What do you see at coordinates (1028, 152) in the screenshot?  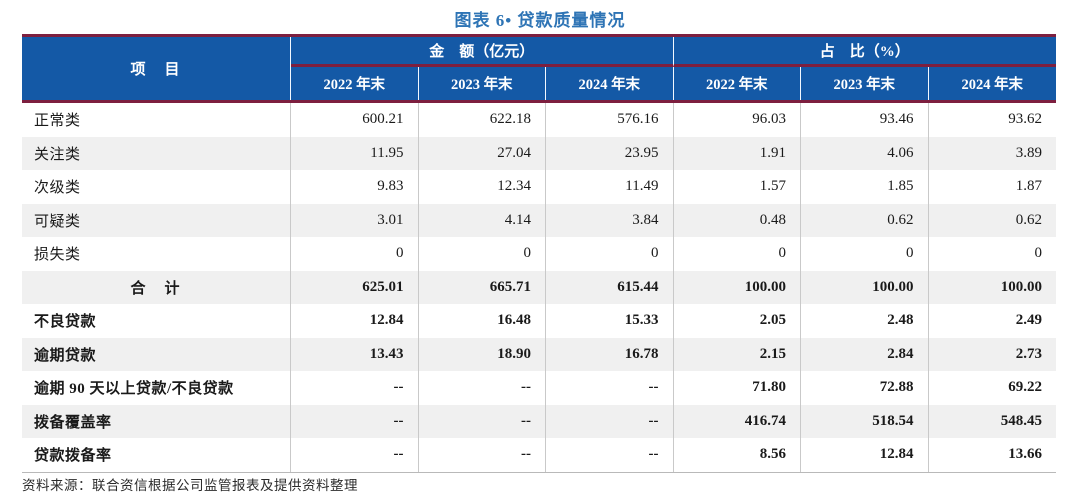 I see `cell-value: 3.89` at bounding box center [1028, 152].